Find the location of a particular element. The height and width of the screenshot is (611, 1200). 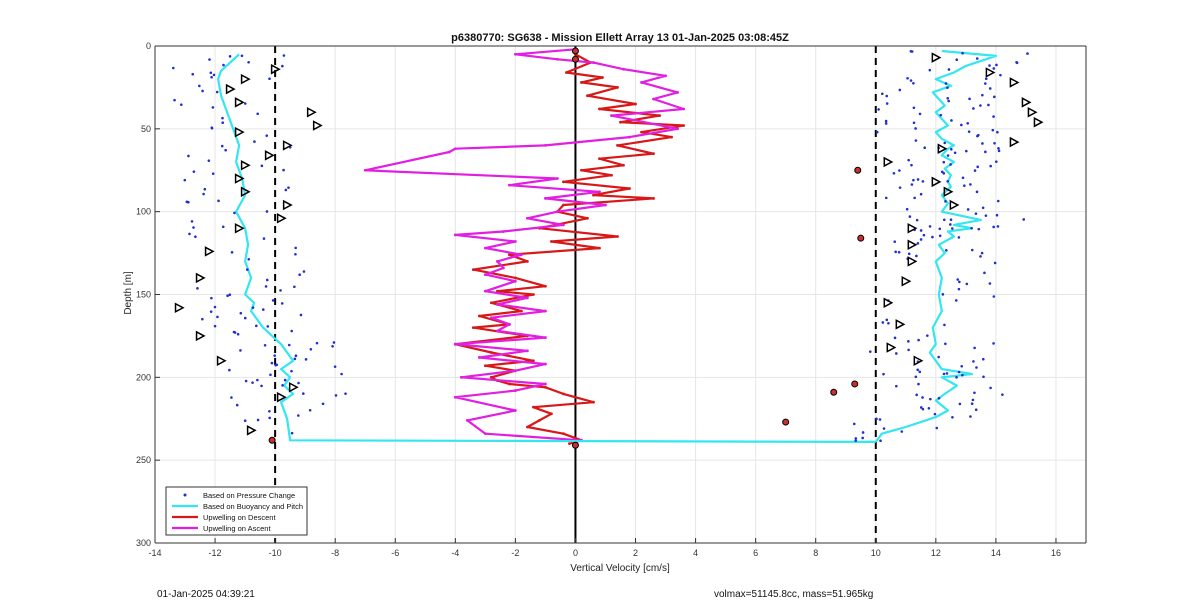

x-axis-label: Vertical Velocity [cm/s] is located at coordinates (620, 568).